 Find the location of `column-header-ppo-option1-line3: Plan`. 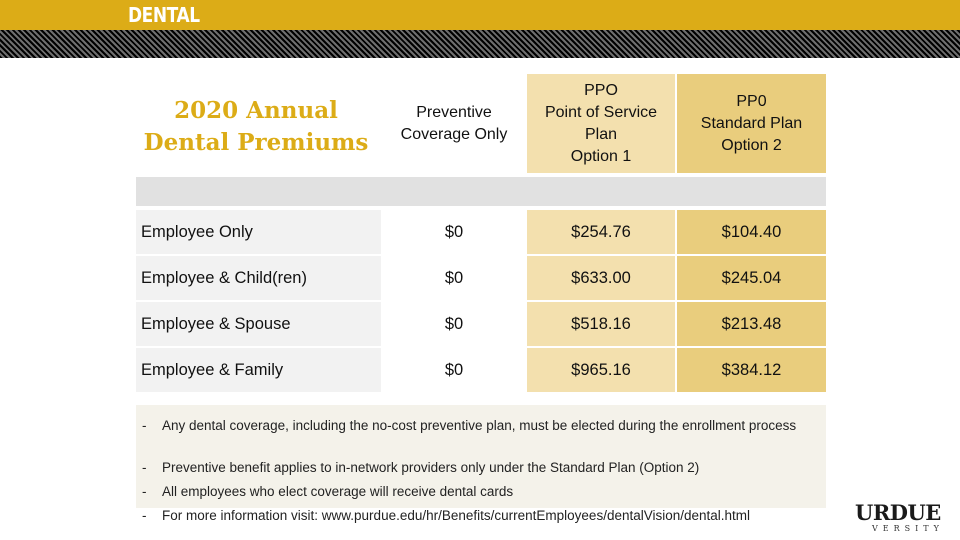

column-header-ppo-option1-line3: Plan is located at coordinates (601, 134).